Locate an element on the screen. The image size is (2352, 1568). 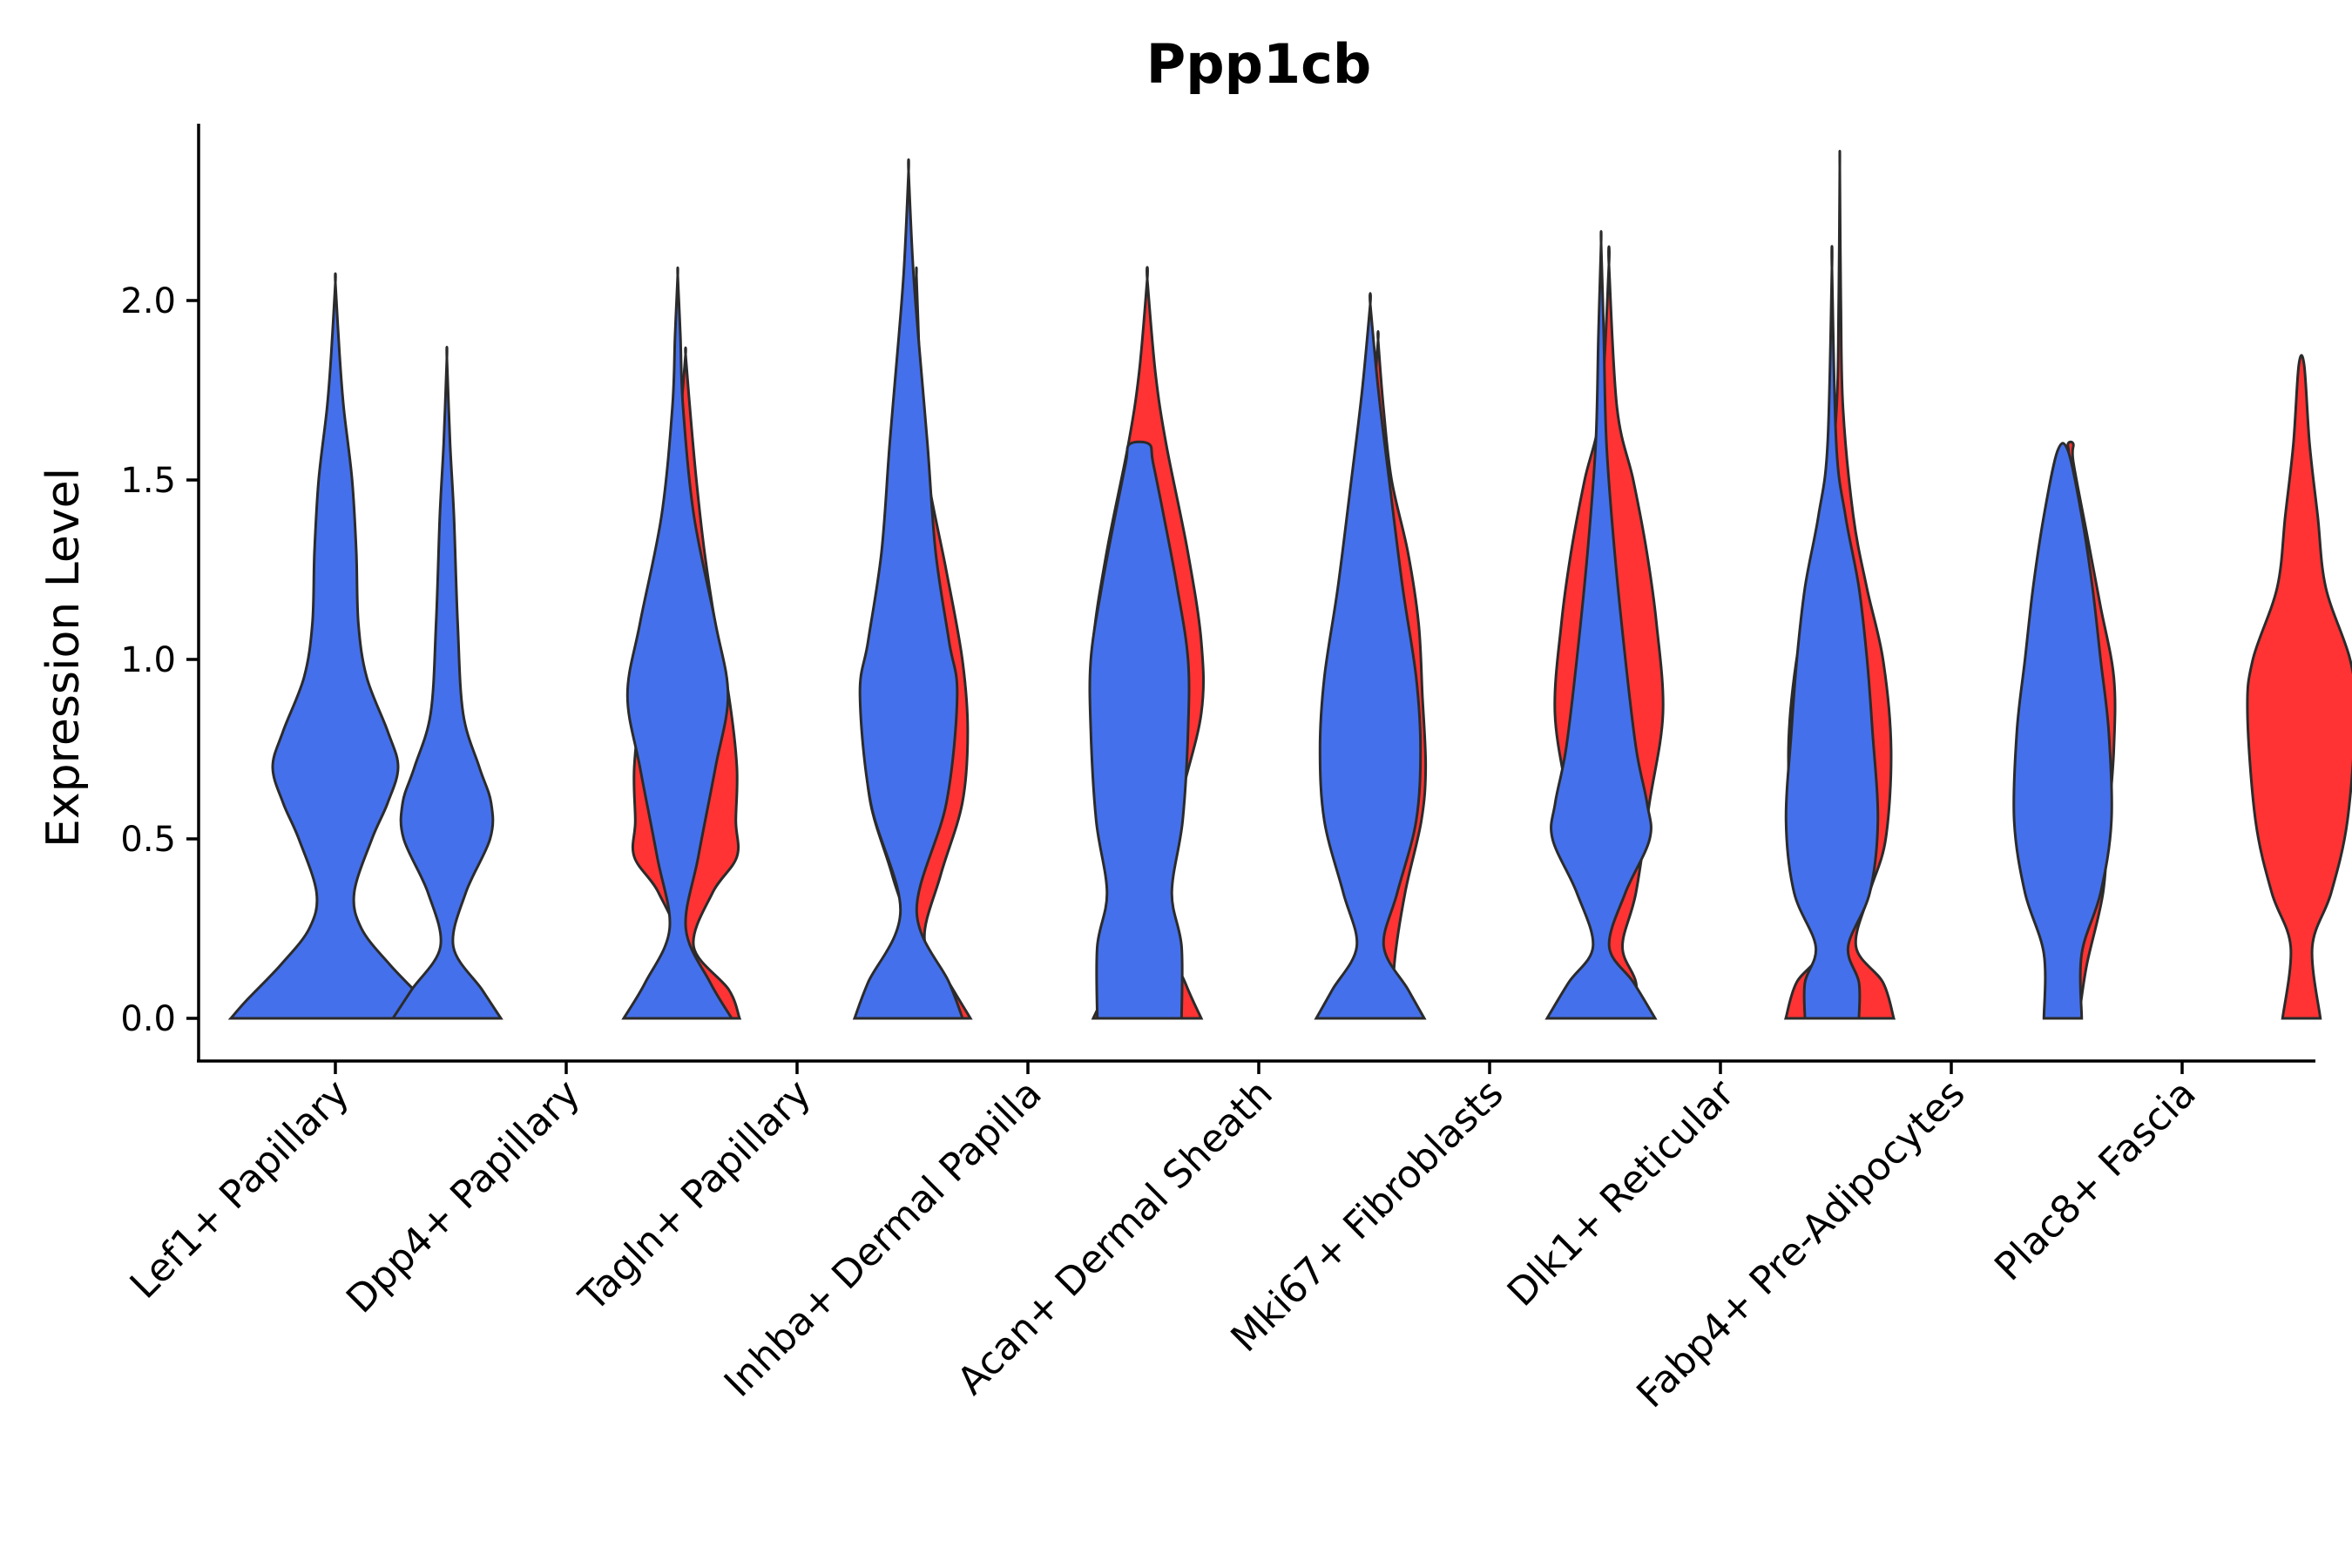
x-tick-label: Dlk1+ Reticular is located at coordinates (1621, 1193).